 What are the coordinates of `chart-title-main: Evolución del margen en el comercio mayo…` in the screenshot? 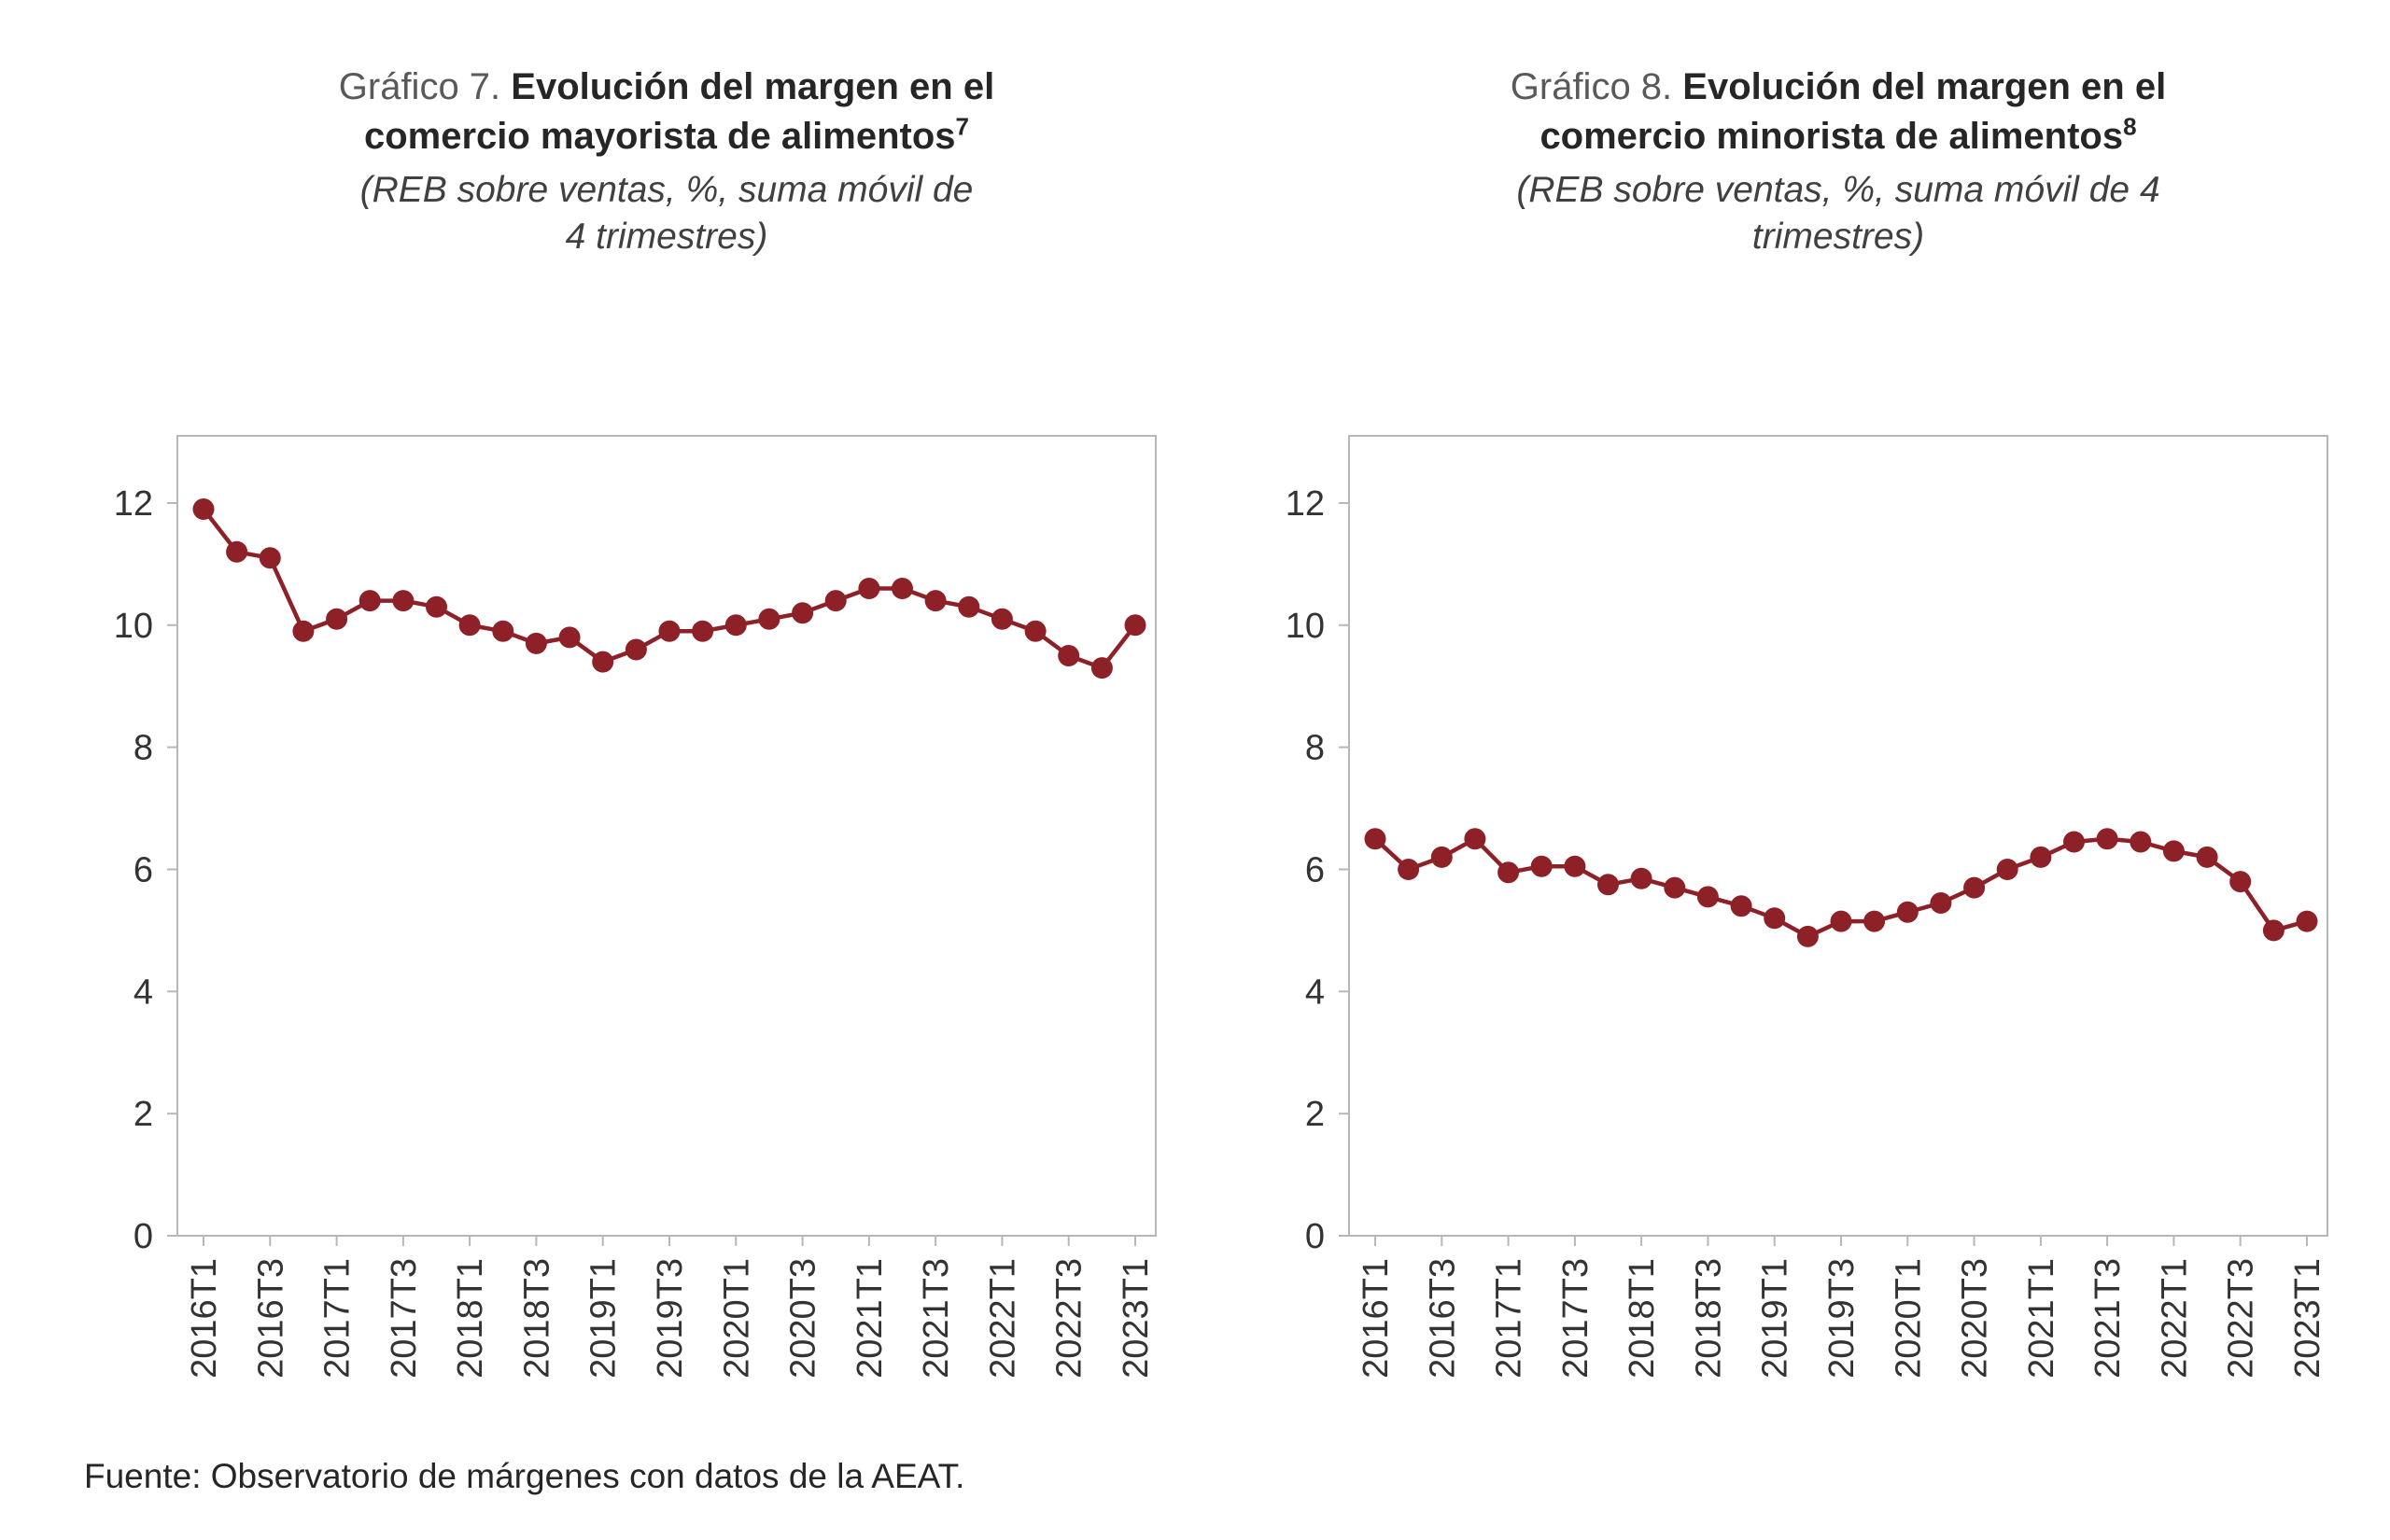 It's located at (679, 111).